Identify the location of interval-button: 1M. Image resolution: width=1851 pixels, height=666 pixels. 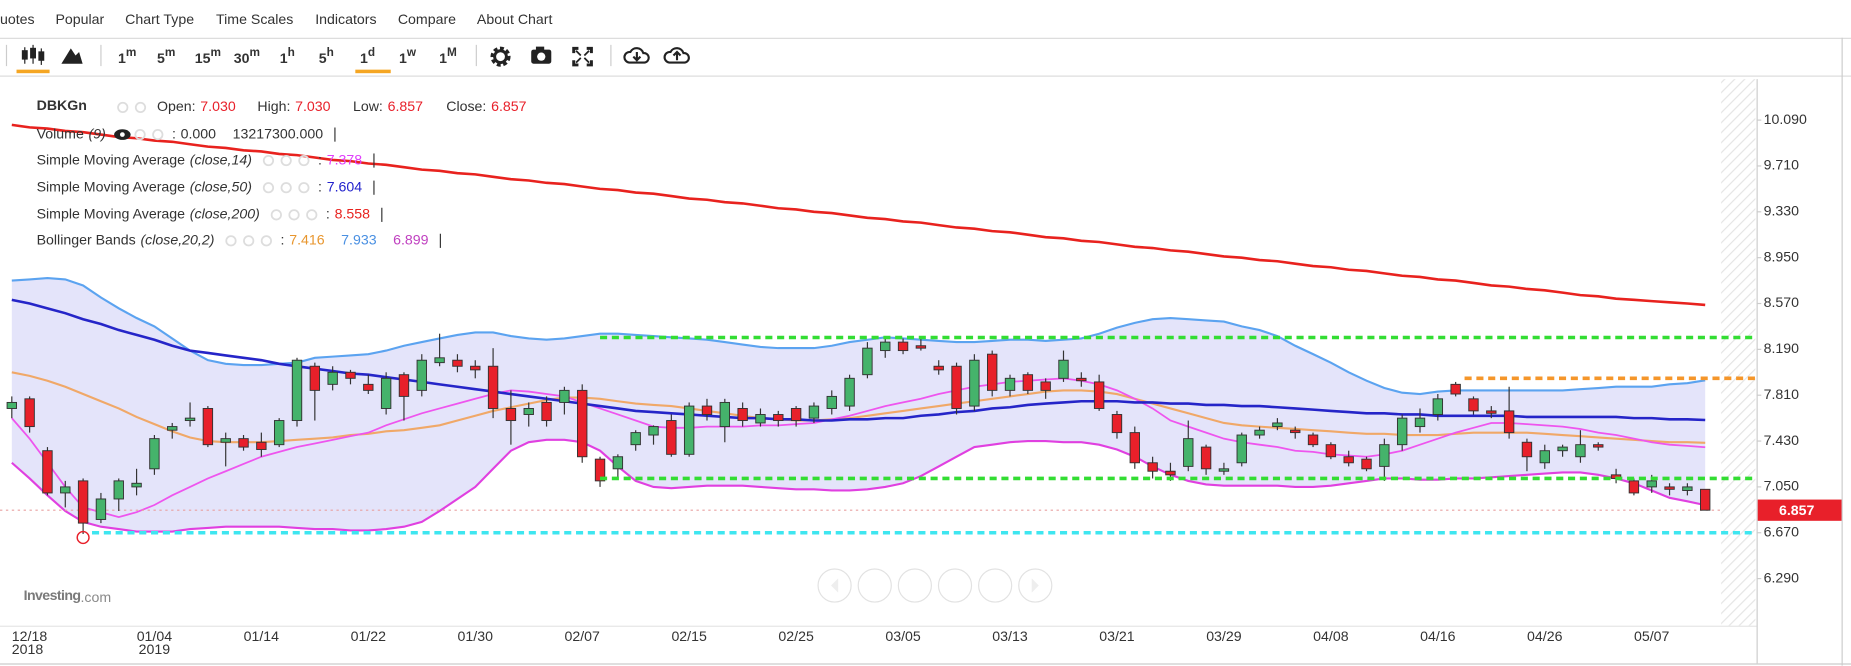
(448, 56).